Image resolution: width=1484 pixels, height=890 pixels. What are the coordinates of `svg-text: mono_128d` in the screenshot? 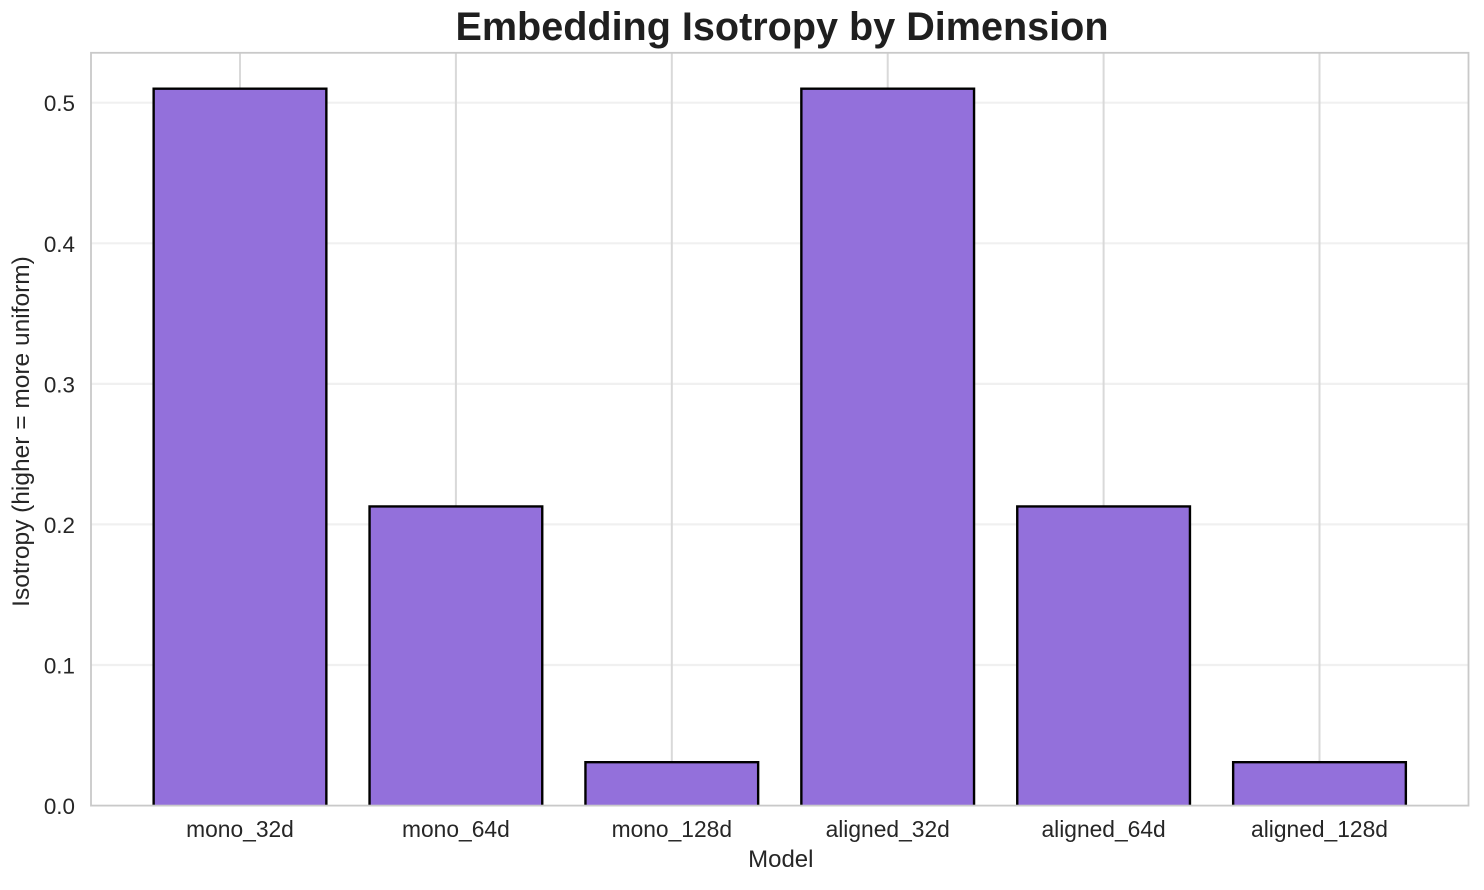 It's located at (672, 829).